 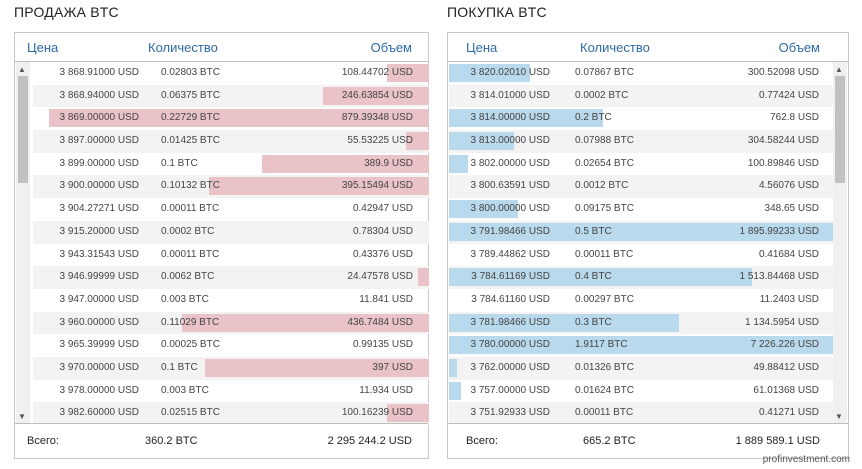 What do you see at coordinates (806, 459) in the screenshot?
I see `watermark-text: profinvestment.com` at bounding box center [806, 459].